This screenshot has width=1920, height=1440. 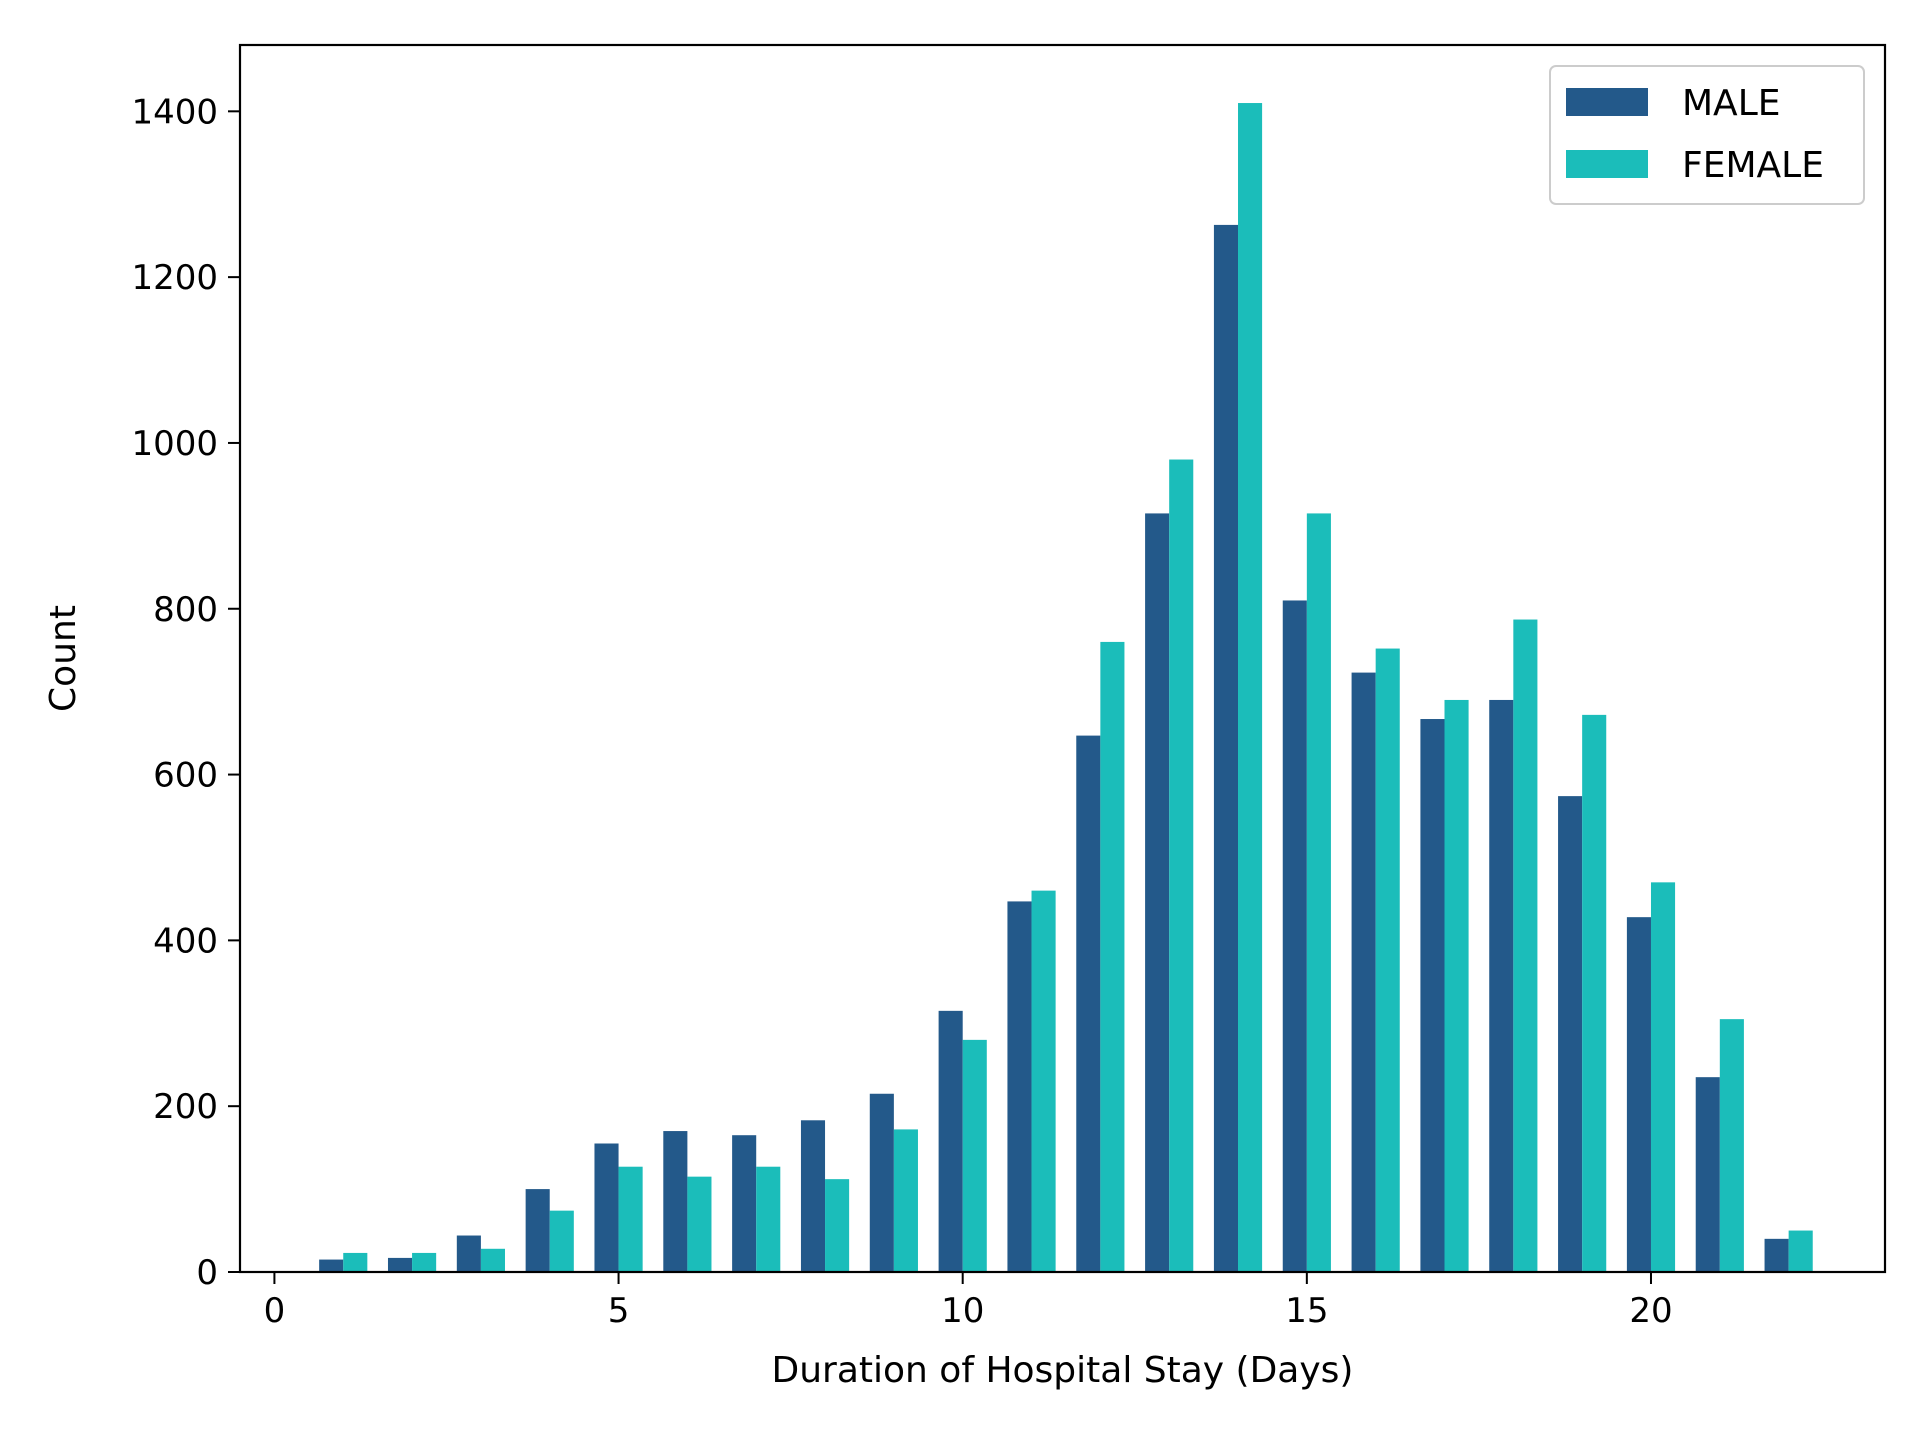 I want to click on x-axis: 0 5 10 15 20, so click(x=968, y=1301).